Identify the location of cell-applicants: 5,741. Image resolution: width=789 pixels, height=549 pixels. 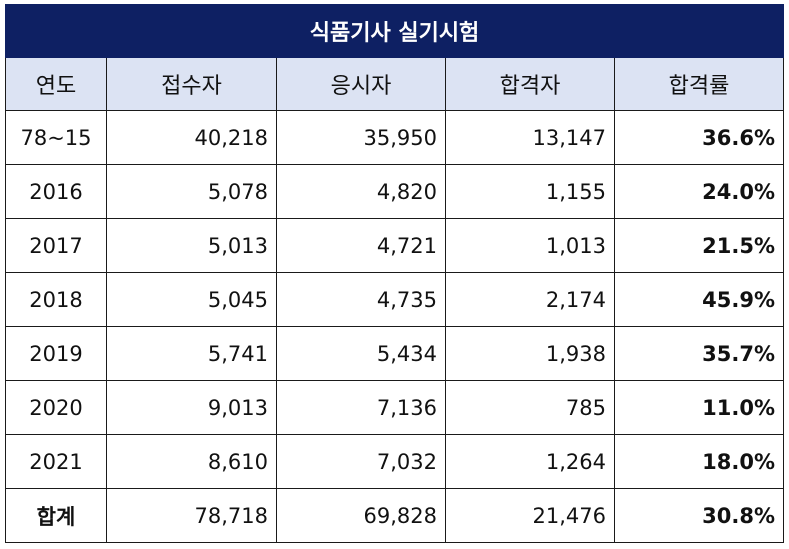
(191, 353).